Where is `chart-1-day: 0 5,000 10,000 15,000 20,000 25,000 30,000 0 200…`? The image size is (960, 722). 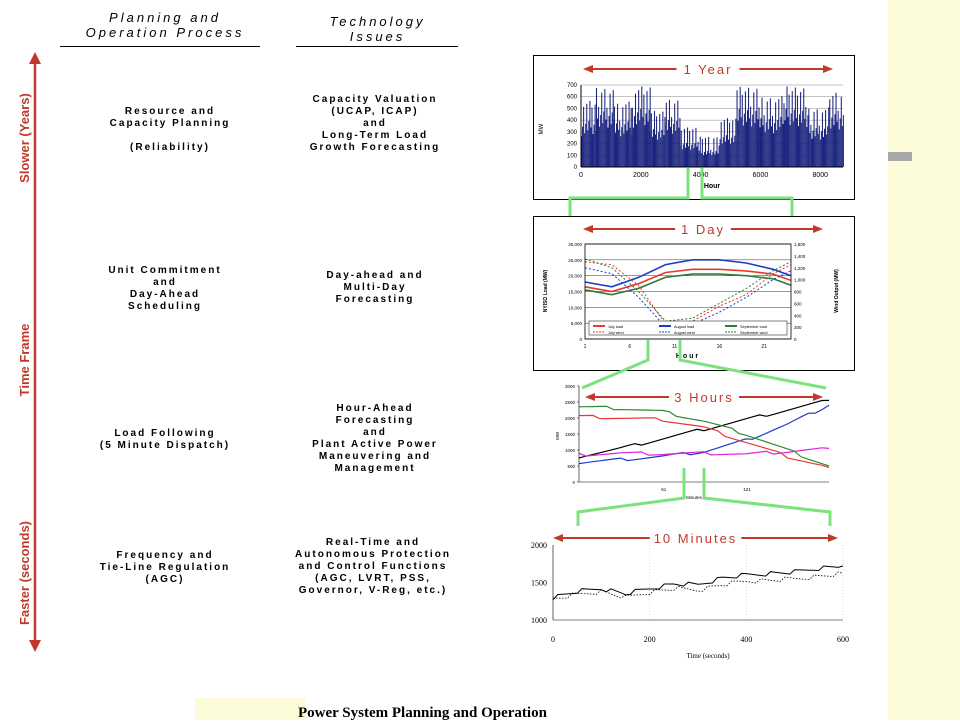 chart-1-day: 0 5,000 10,000 15,000 20,000 25,000 30,000 0 200… is located at coordinates (694, 293).